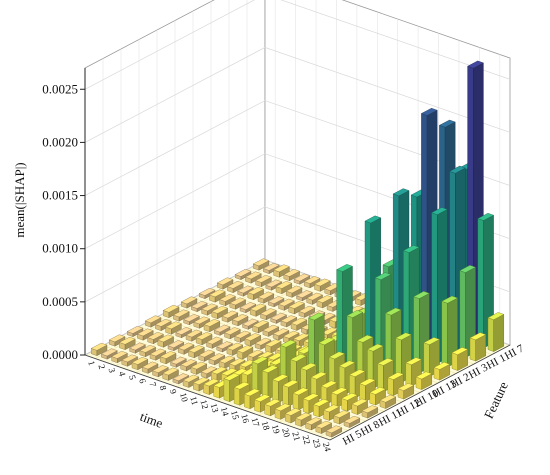  What do you see at coordinates (317, 444) in the screenshot?
I see `x-tick-label: 23` at bounding box center [317, 444].